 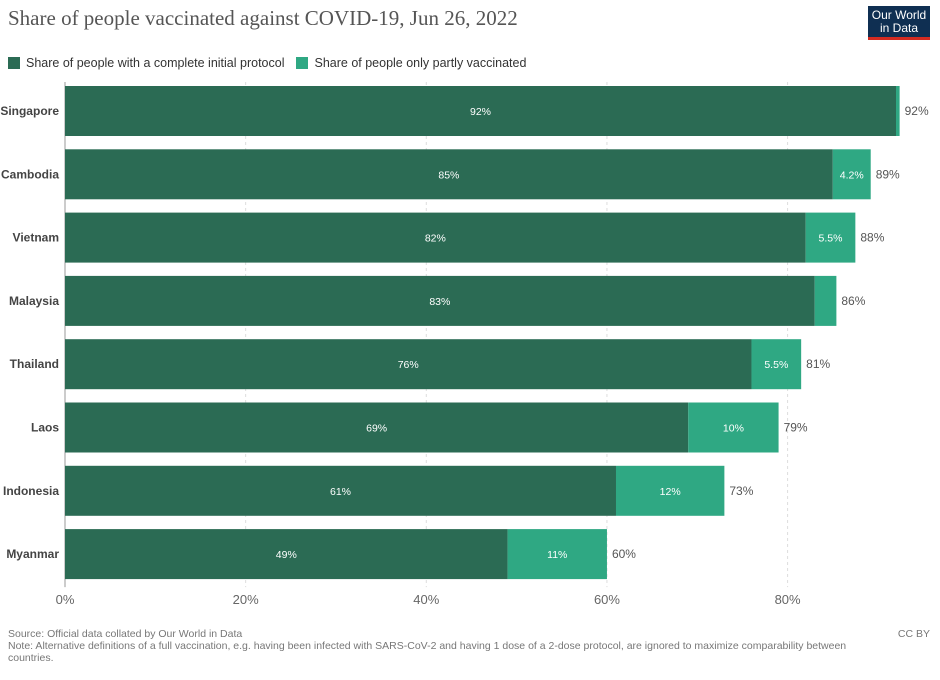 I want to click on bar-value-label: 92%, so click(x=480, y=112).